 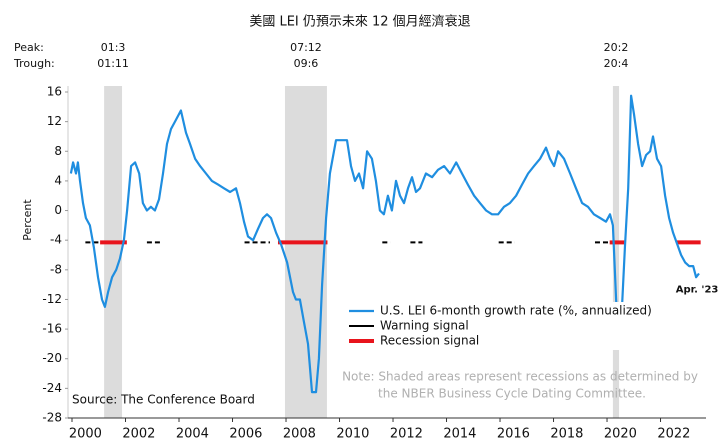 What do you see at coordinates (406, 434) in the screenshot?
I see `x-tick-label: 2012` at bounding box center [406, 434].